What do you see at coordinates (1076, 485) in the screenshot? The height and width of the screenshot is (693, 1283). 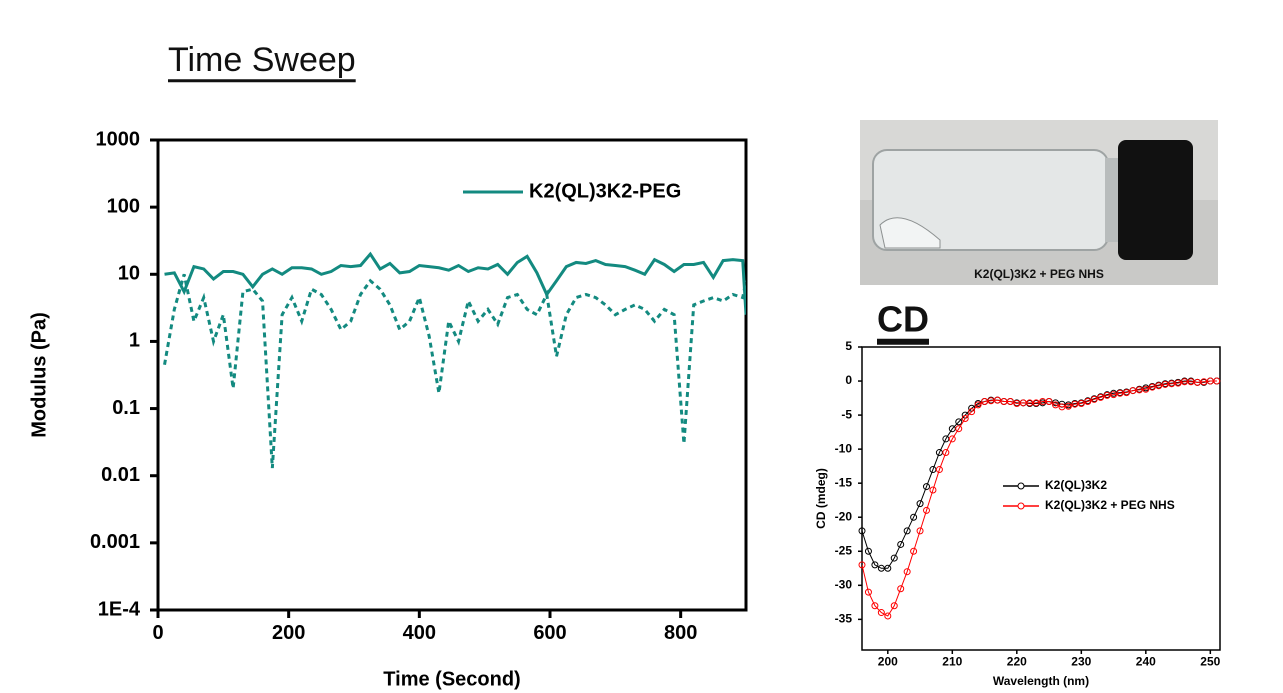 I see `legend-label: K2(QL)3K2` at bounding box center [1076, 485].